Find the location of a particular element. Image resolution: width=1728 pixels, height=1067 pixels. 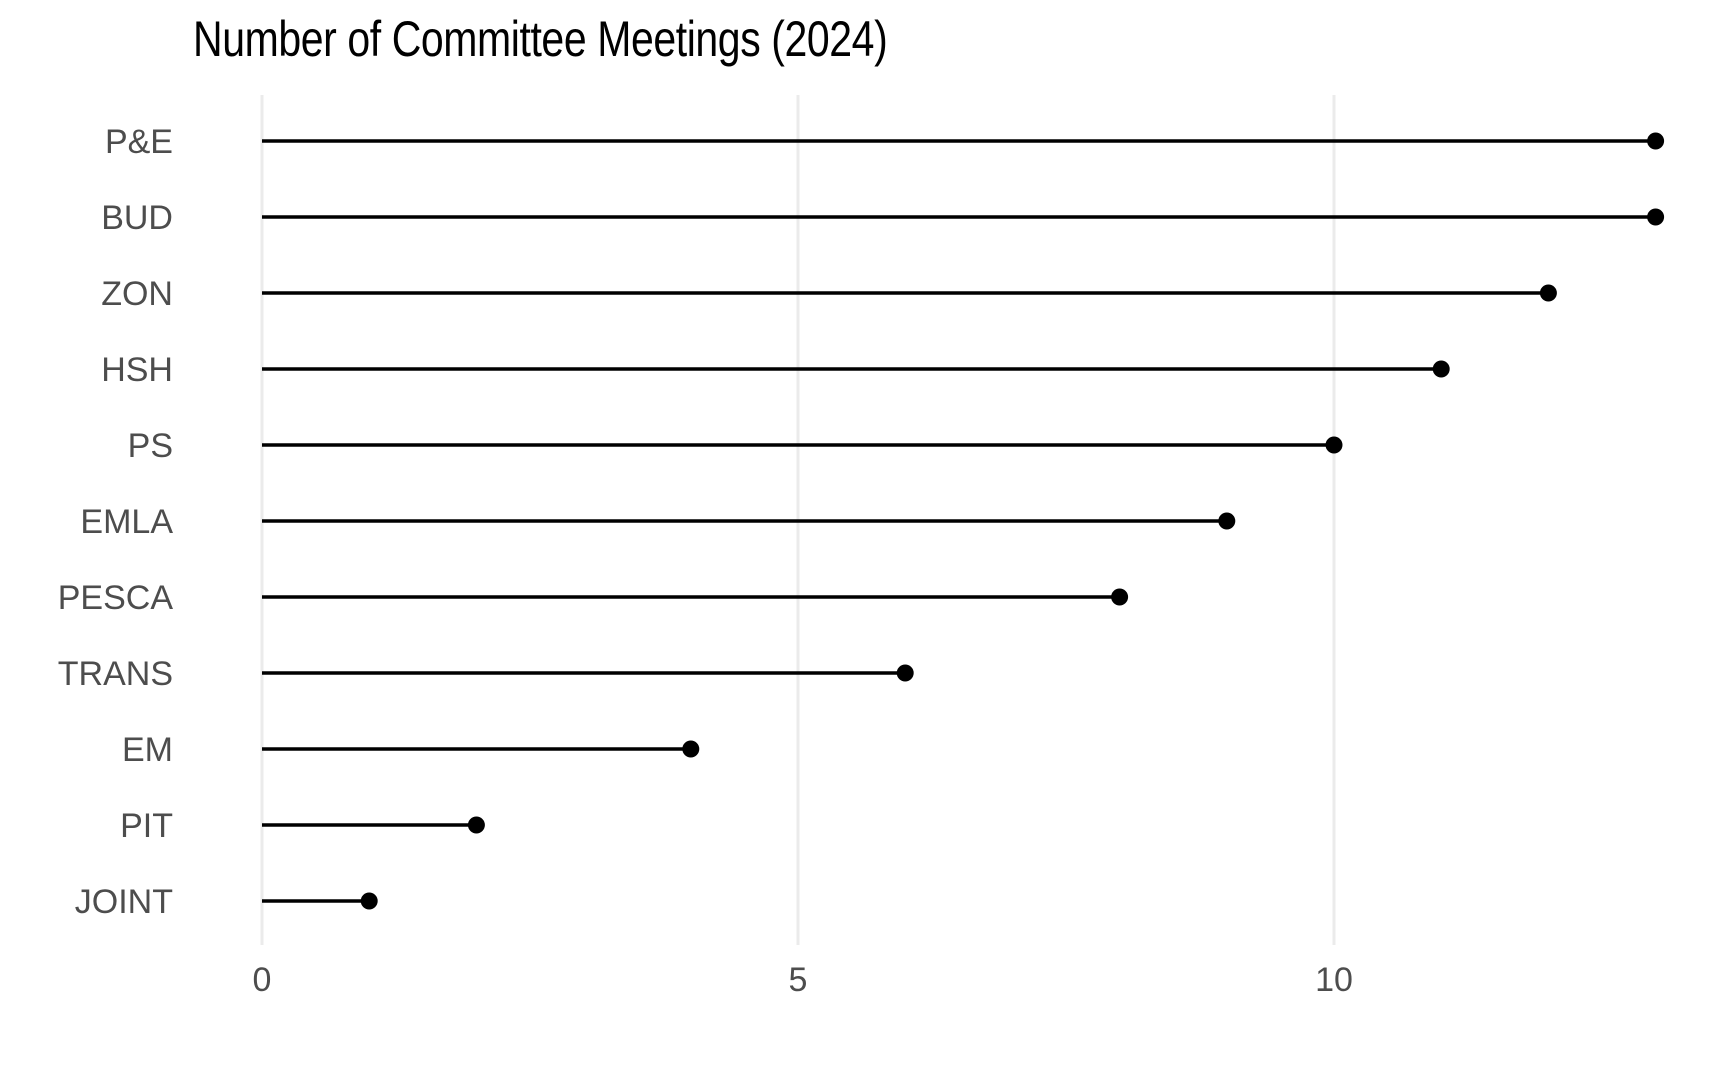

x-tick-label: 10 is located at coordinates (1334, 980).